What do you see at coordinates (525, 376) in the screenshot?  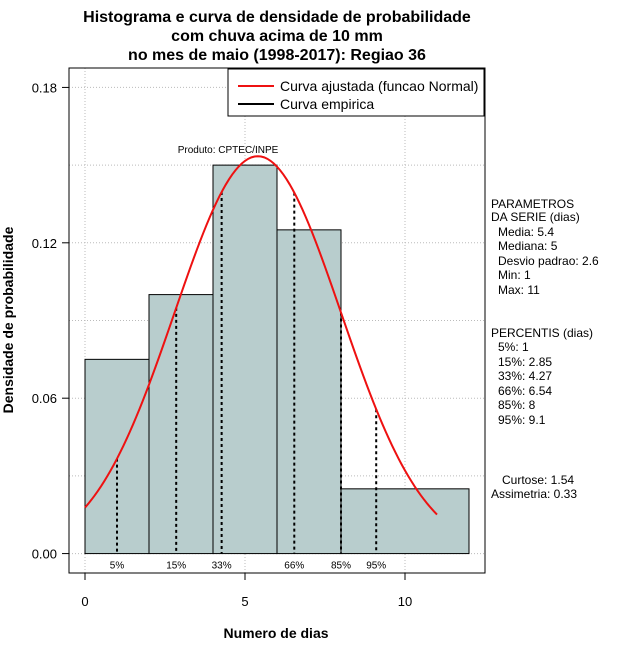 I see `percentil-33: 33%: 4.27` at bounding box center [525, 376].